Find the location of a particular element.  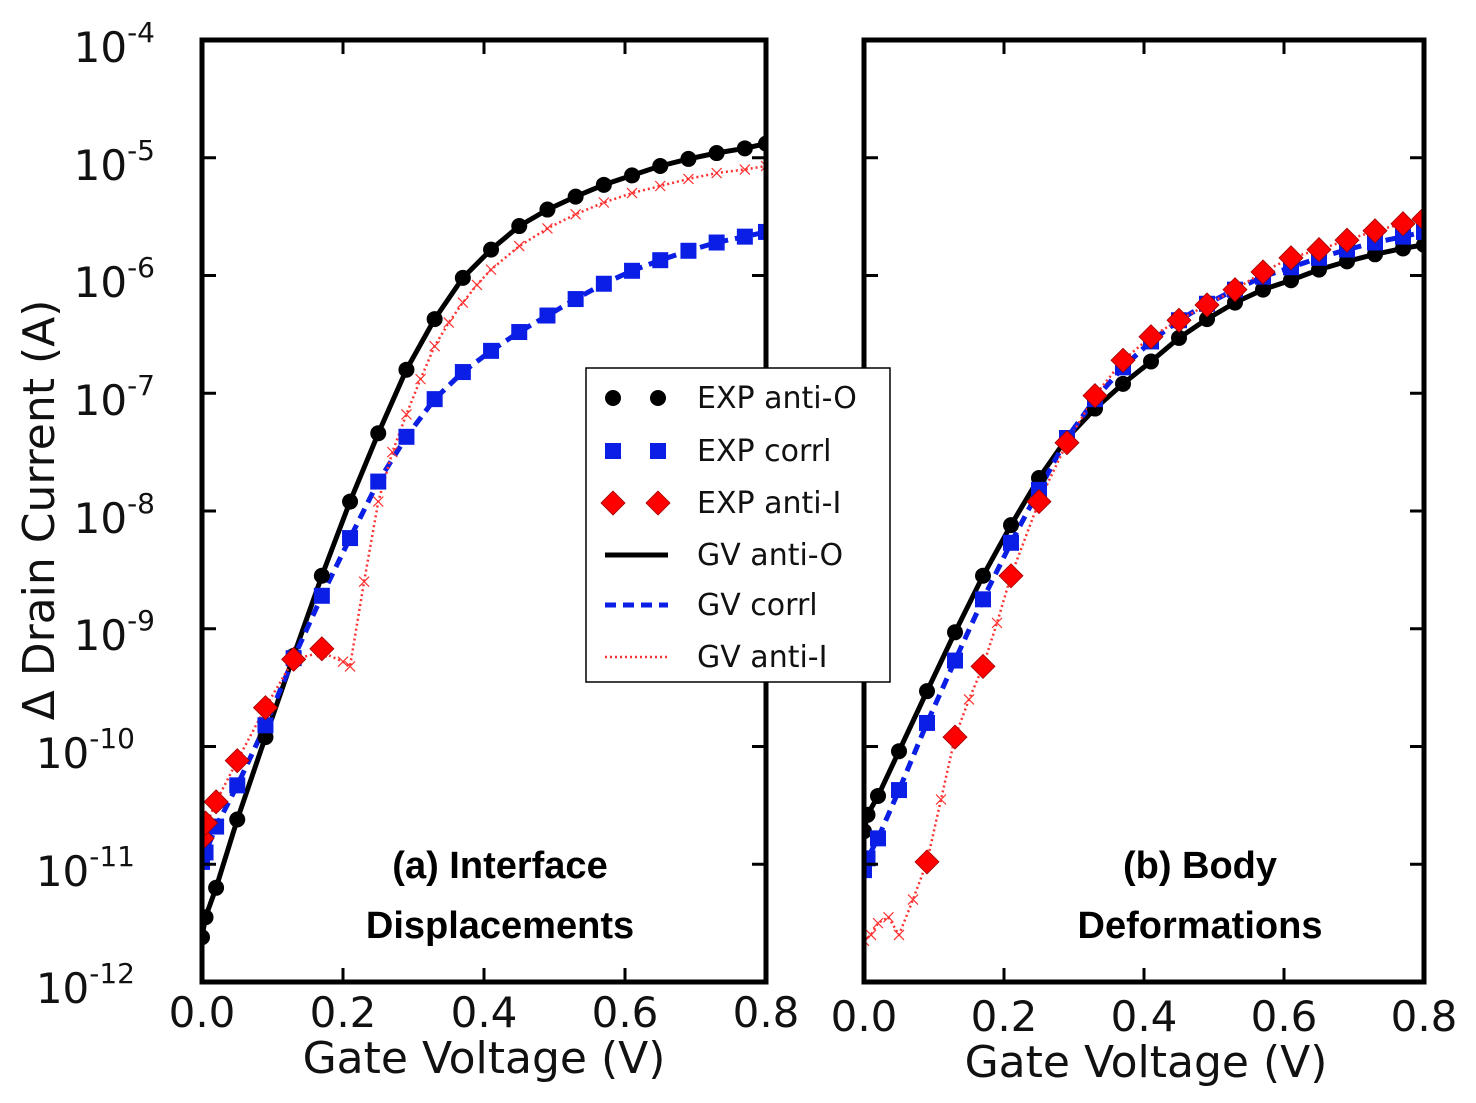

panel-a-ytick-label: 10⁻¹² is located at coordinates (85, 985).